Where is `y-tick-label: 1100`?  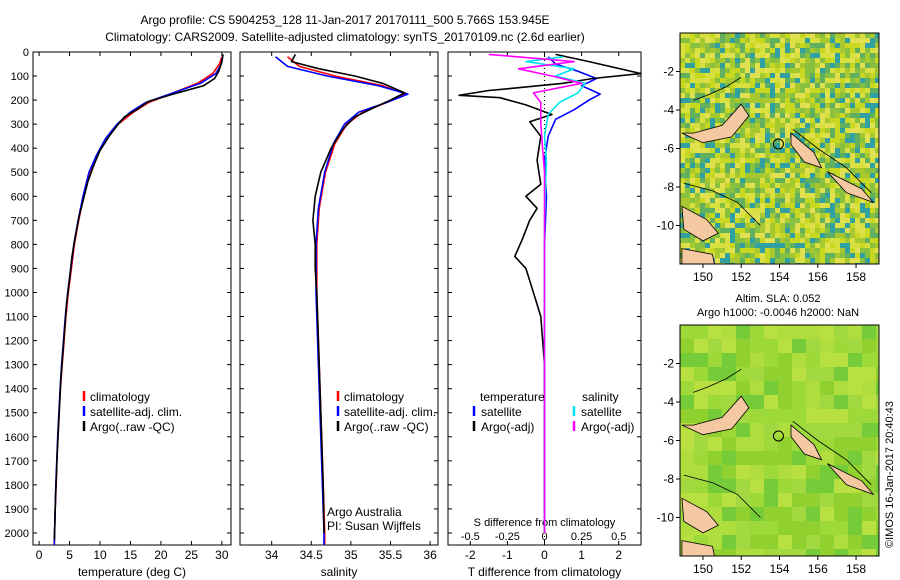 y-tick-label: 1100 is located at coordinates (17, 318).